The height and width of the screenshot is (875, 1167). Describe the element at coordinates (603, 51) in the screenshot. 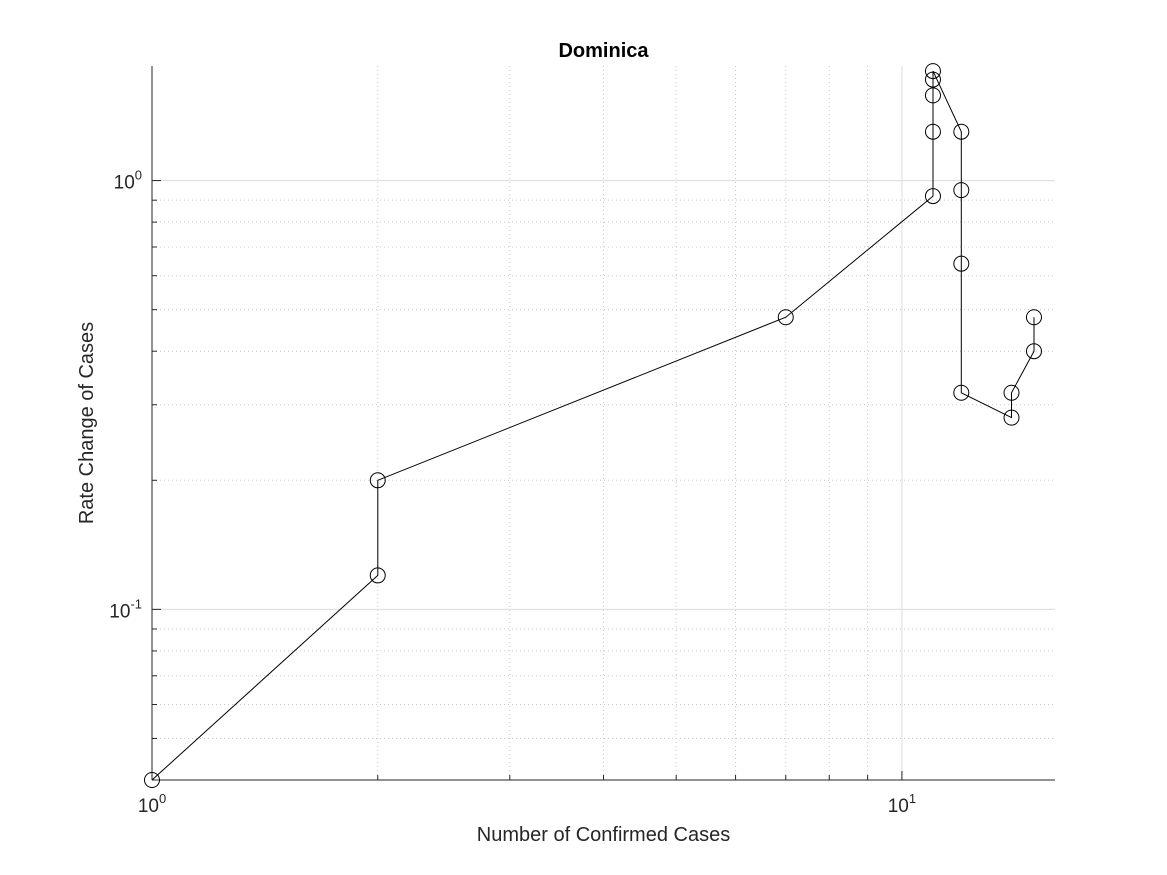

I see `chart-title: Dominica` at that location.